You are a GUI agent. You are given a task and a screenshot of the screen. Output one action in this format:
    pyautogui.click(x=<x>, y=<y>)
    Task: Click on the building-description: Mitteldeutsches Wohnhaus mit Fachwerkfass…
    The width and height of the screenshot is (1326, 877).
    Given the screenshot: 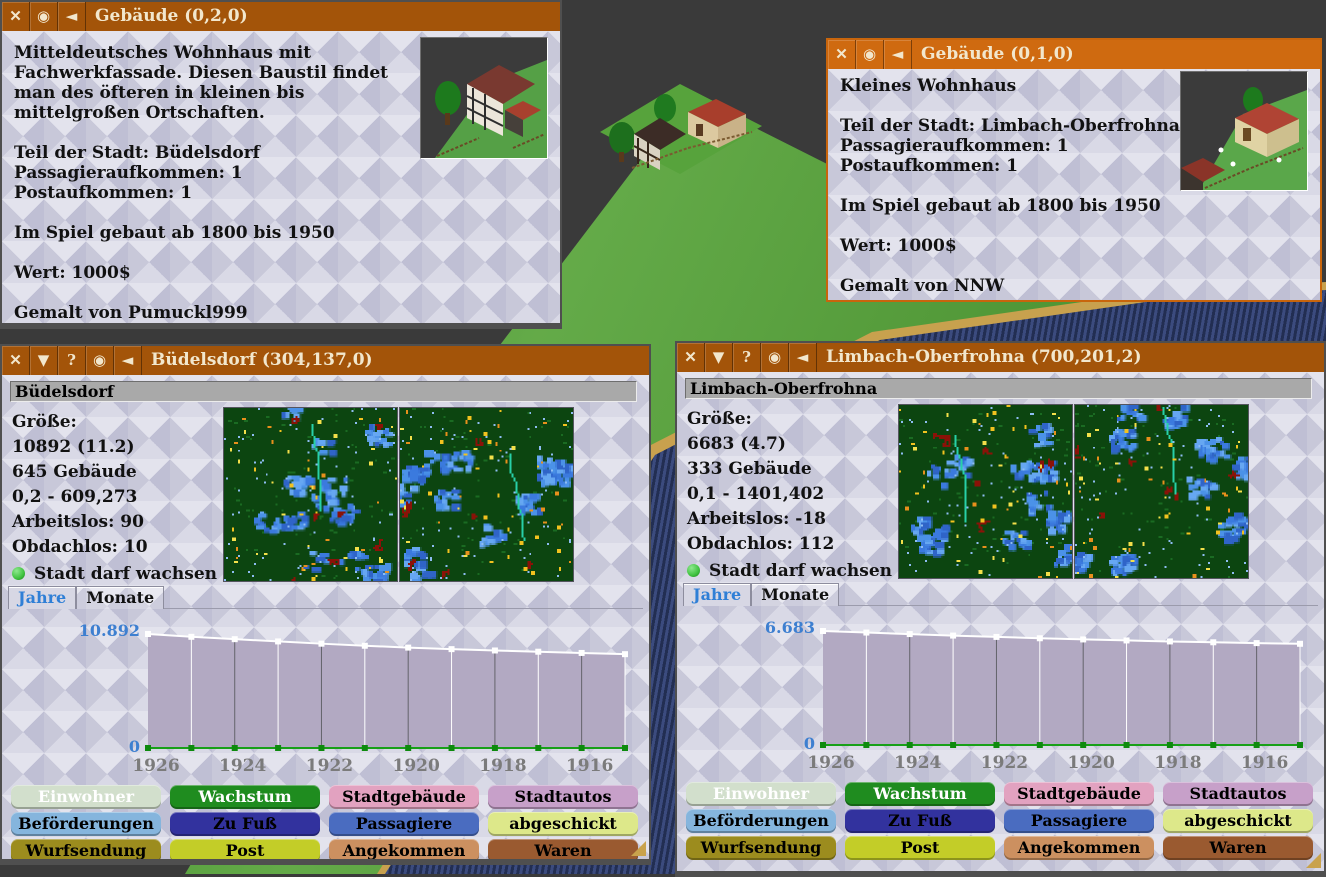 What is the action you would take?
    pyautogui.click(x=218, y=183)
    